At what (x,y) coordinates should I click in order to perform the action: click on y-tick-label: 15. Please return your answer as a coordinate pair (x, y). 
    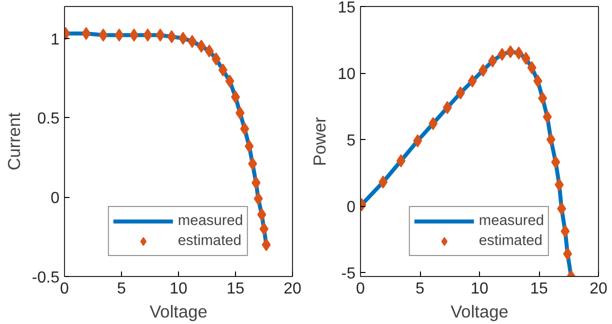
    Looking at the image, I should click on (347, 8).